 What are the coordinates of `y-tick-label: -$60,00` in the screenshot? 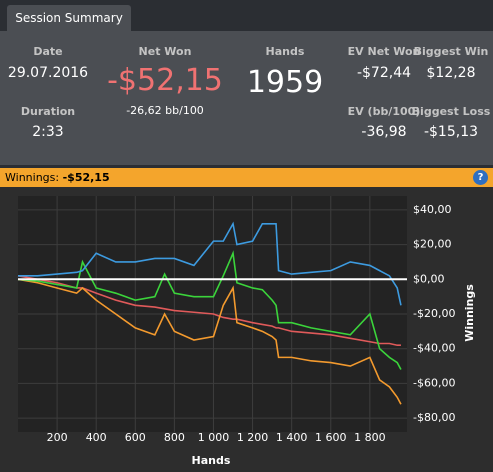 It's located at (434, 382).